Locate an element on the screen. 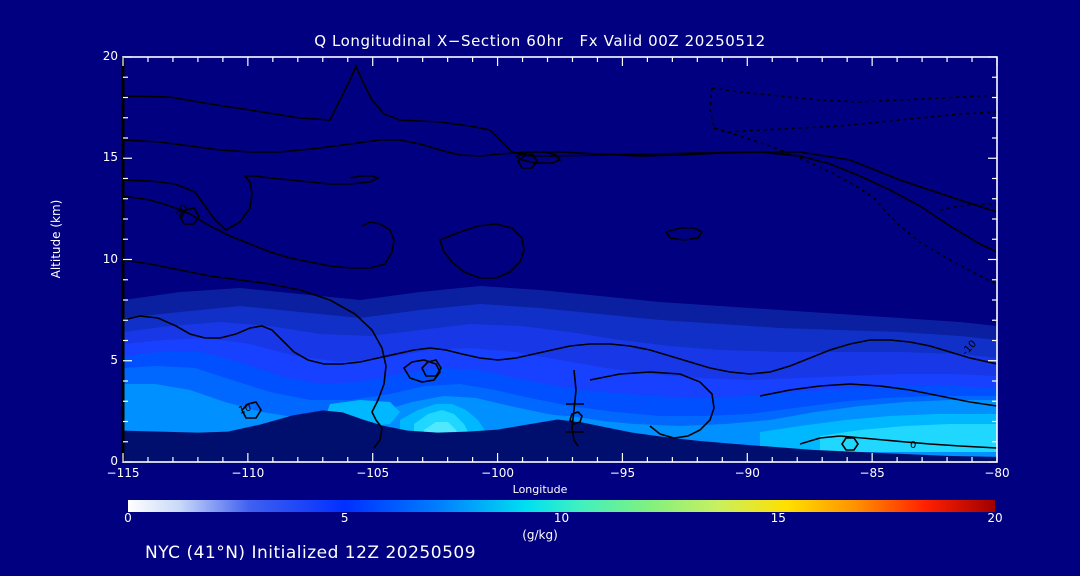 This screenshot has width=1080, height=576. contour-label-bubble-upper is located at coordinates (527, 161).